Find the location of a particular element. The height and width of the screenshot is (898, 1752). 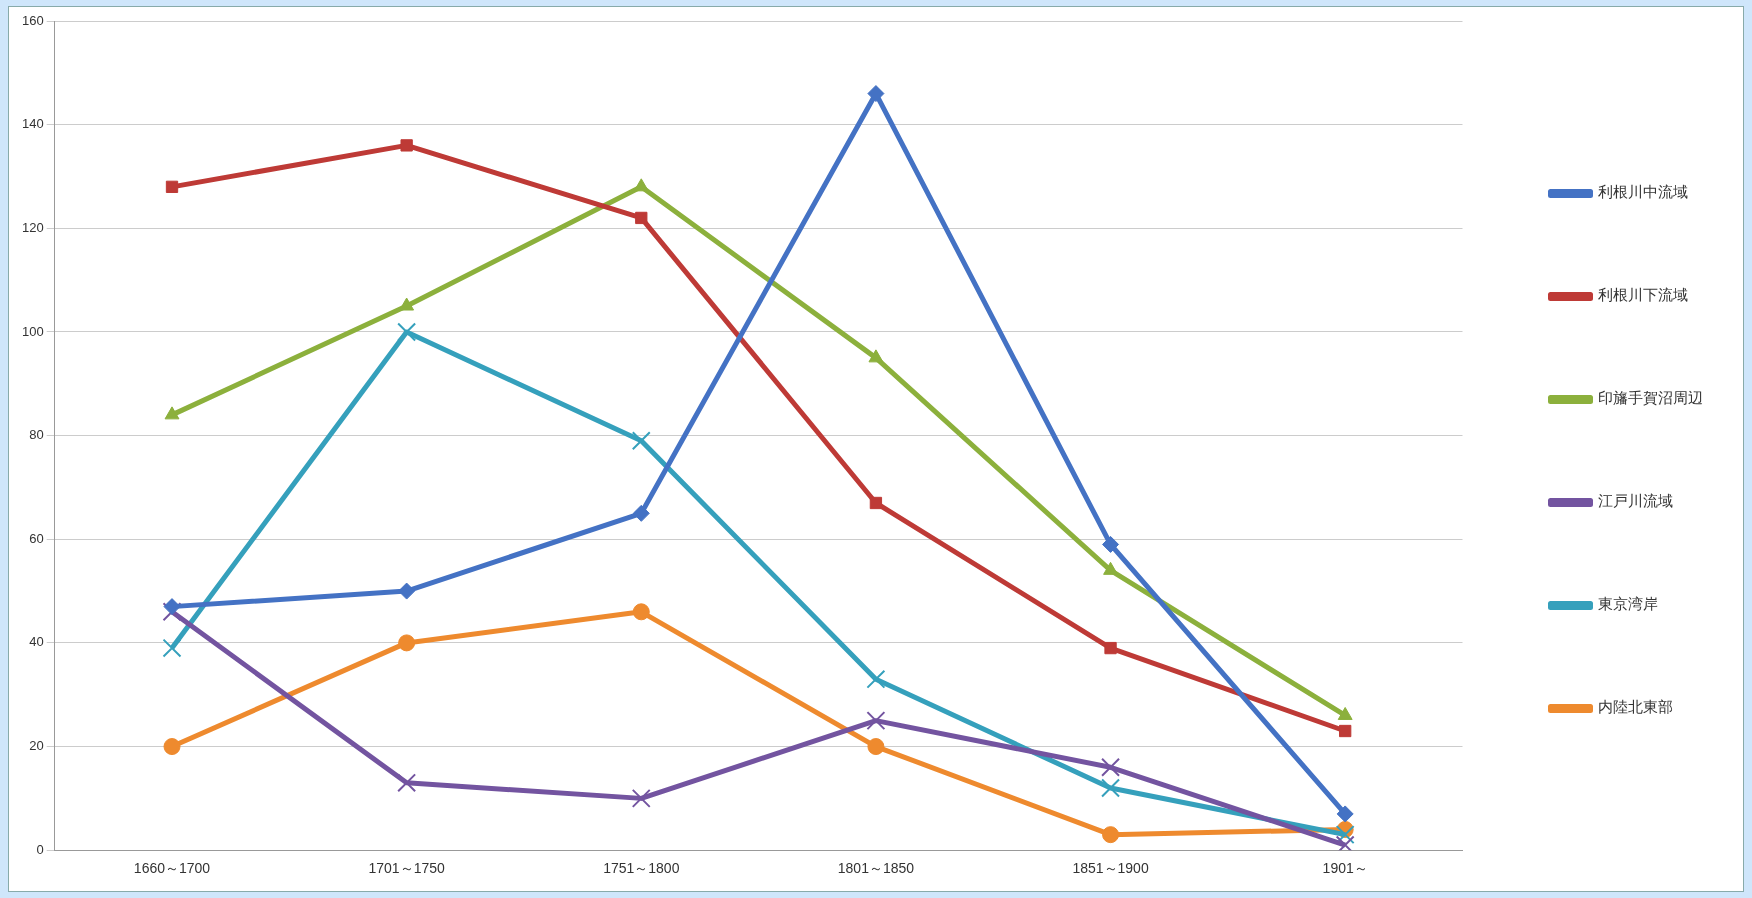

y-tick-label: 160 is located at coordinates (32, 20).